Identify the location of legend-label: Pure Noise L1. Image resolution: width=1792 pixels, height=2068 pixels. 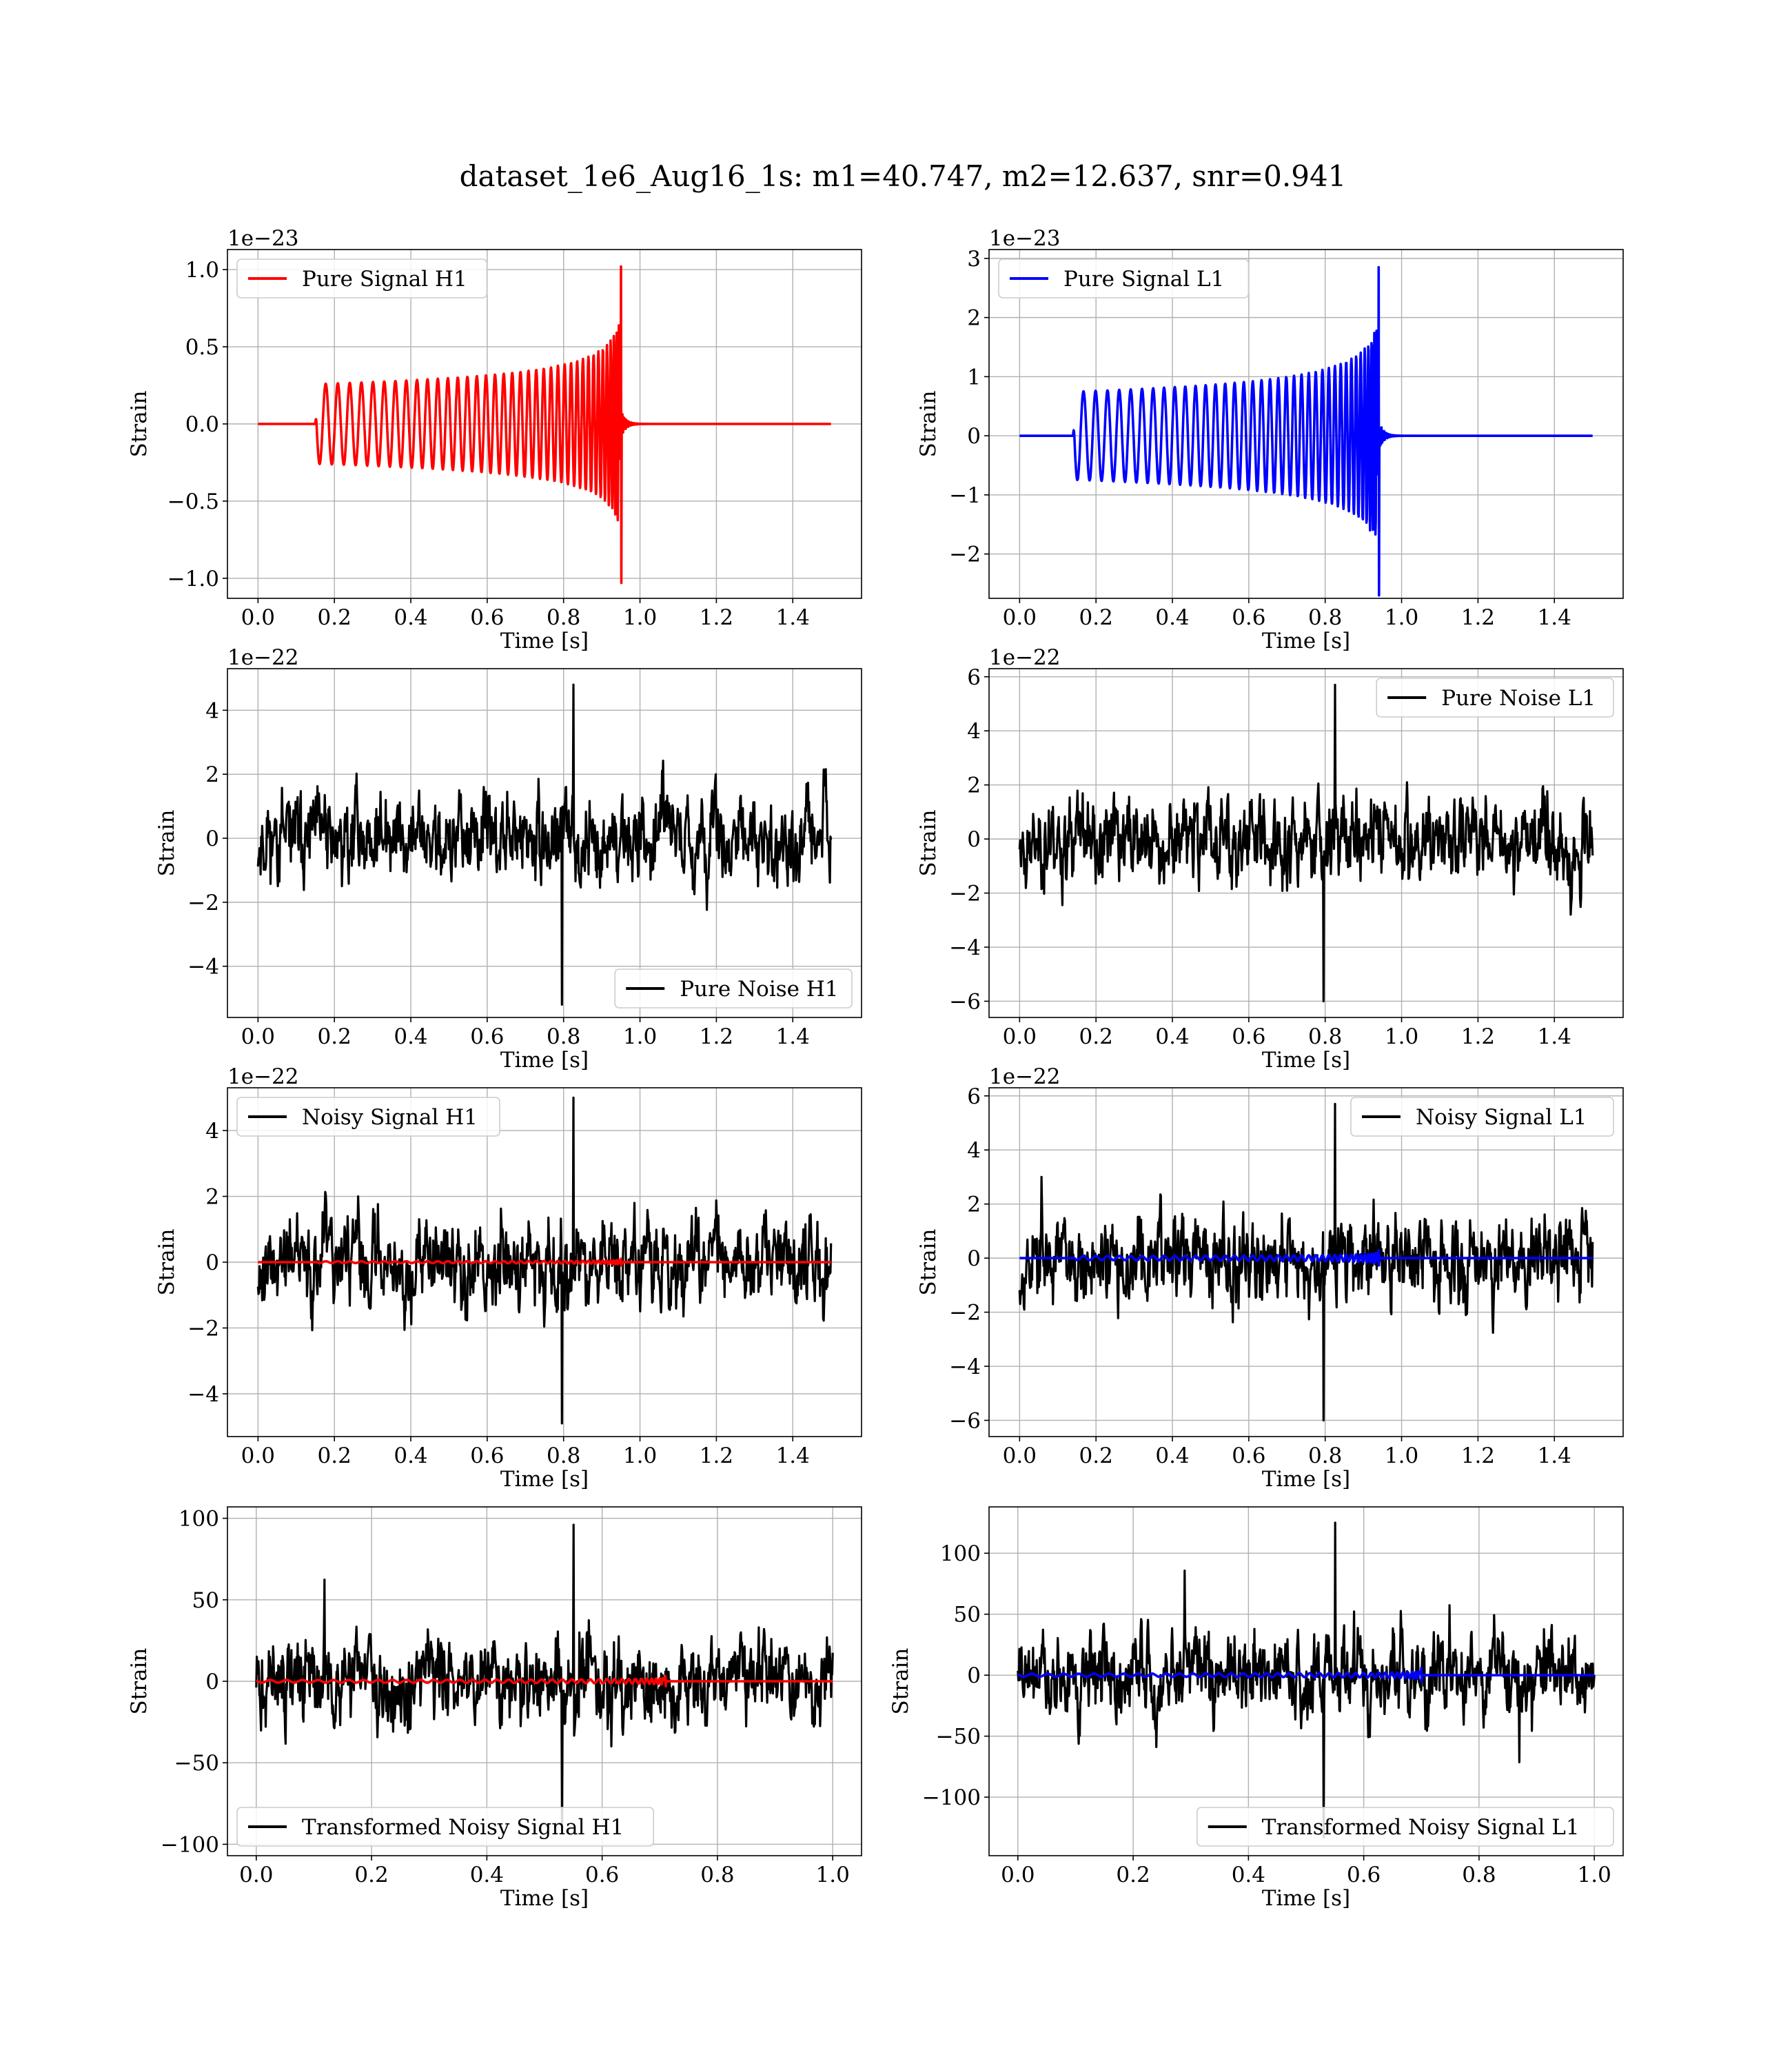
(1518, 698).